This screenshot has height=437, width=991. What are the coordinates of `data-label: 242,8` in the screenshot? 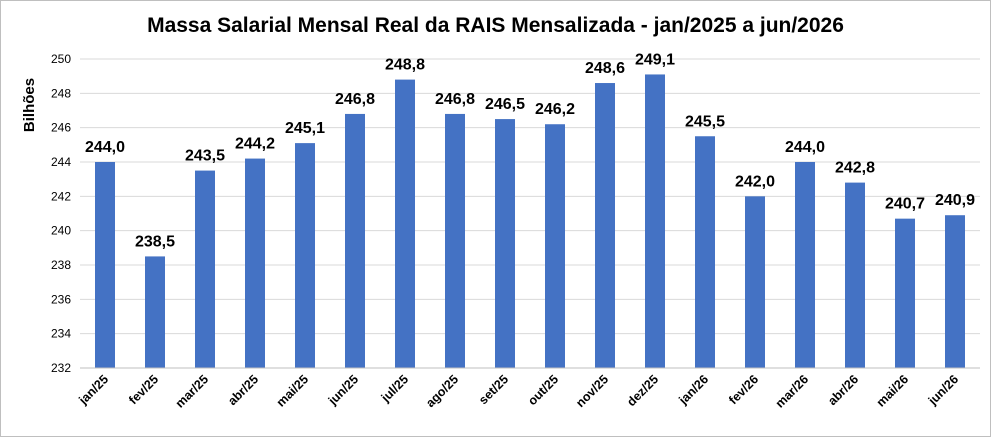 It's located at (855, 168).